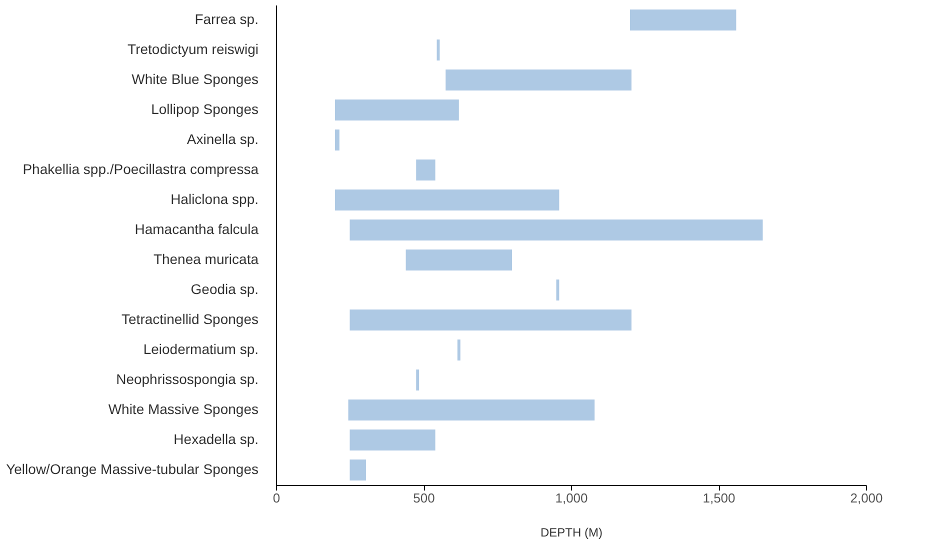  I want to click on y-tick-label: Axinella sp., so click(222, 139).